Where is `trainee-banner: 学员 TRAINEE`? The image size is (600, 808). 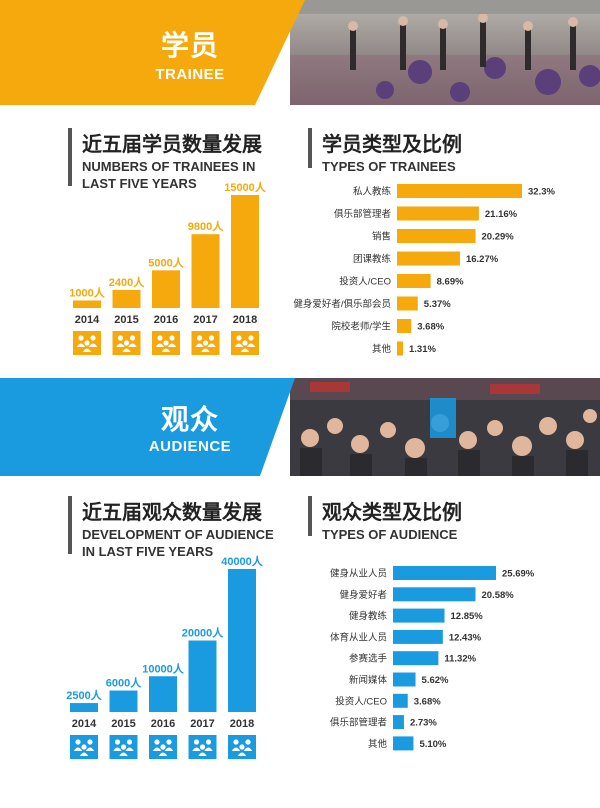
trainee-banner: 学员 TRAINEE is located at coordinates (300, 52).